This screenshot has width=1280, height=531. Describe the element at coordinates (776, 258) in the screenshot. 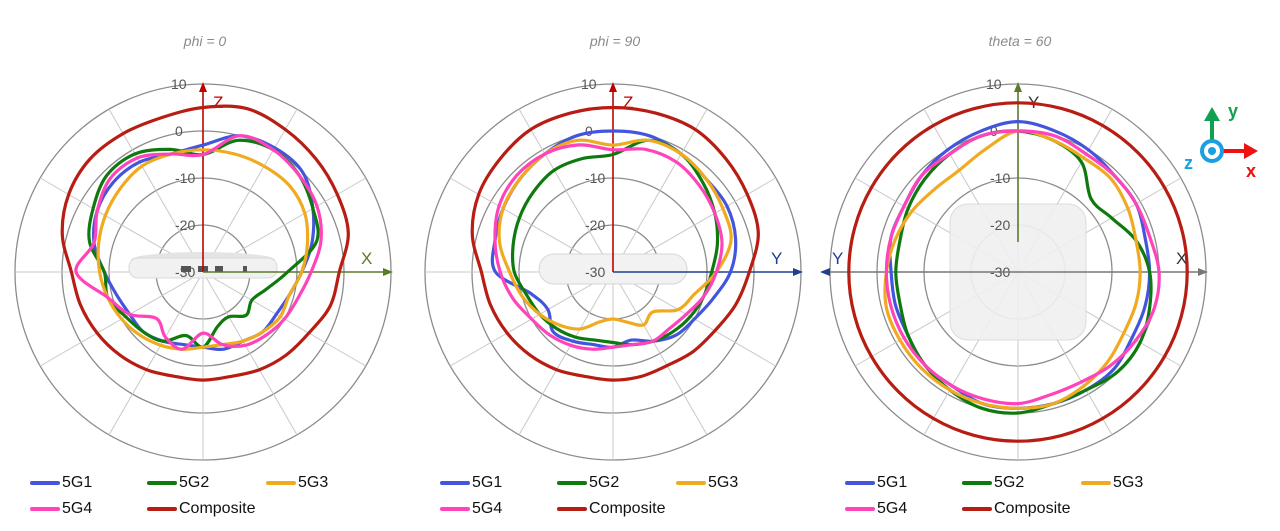

I see `horizontal-axis-label: Y` at that location.